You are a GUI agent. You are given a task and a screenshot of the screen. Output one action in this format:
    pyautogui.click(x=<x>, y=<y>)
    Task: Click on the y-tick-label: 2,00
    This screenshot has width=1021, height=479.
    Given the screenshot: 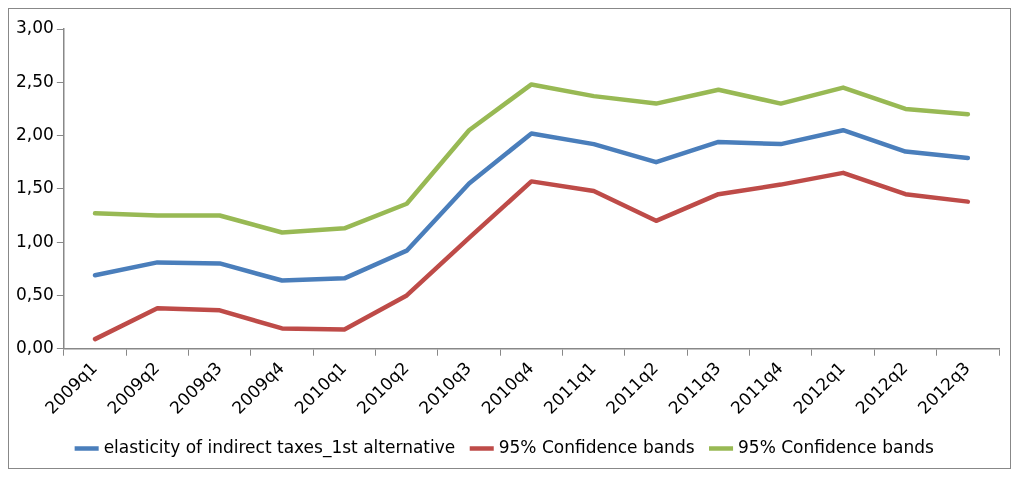 What is the action you would take?
    pyautogui.click(x=34, y=133)
    